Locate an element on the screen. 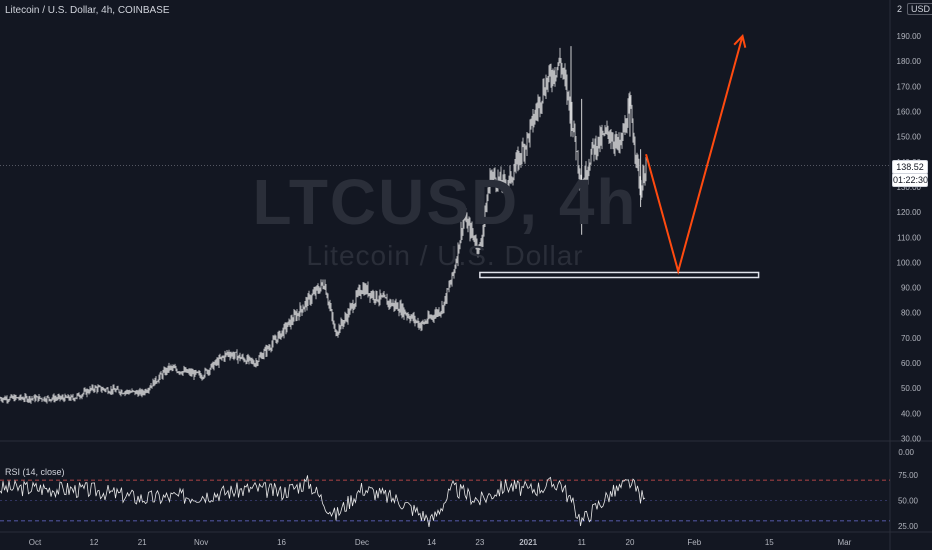 The height and width of the screenshot is (550, 932). symbol-header: Litecoin / U.S. Dollar, 4h, COINBASE is located at coordinates (87, 10).